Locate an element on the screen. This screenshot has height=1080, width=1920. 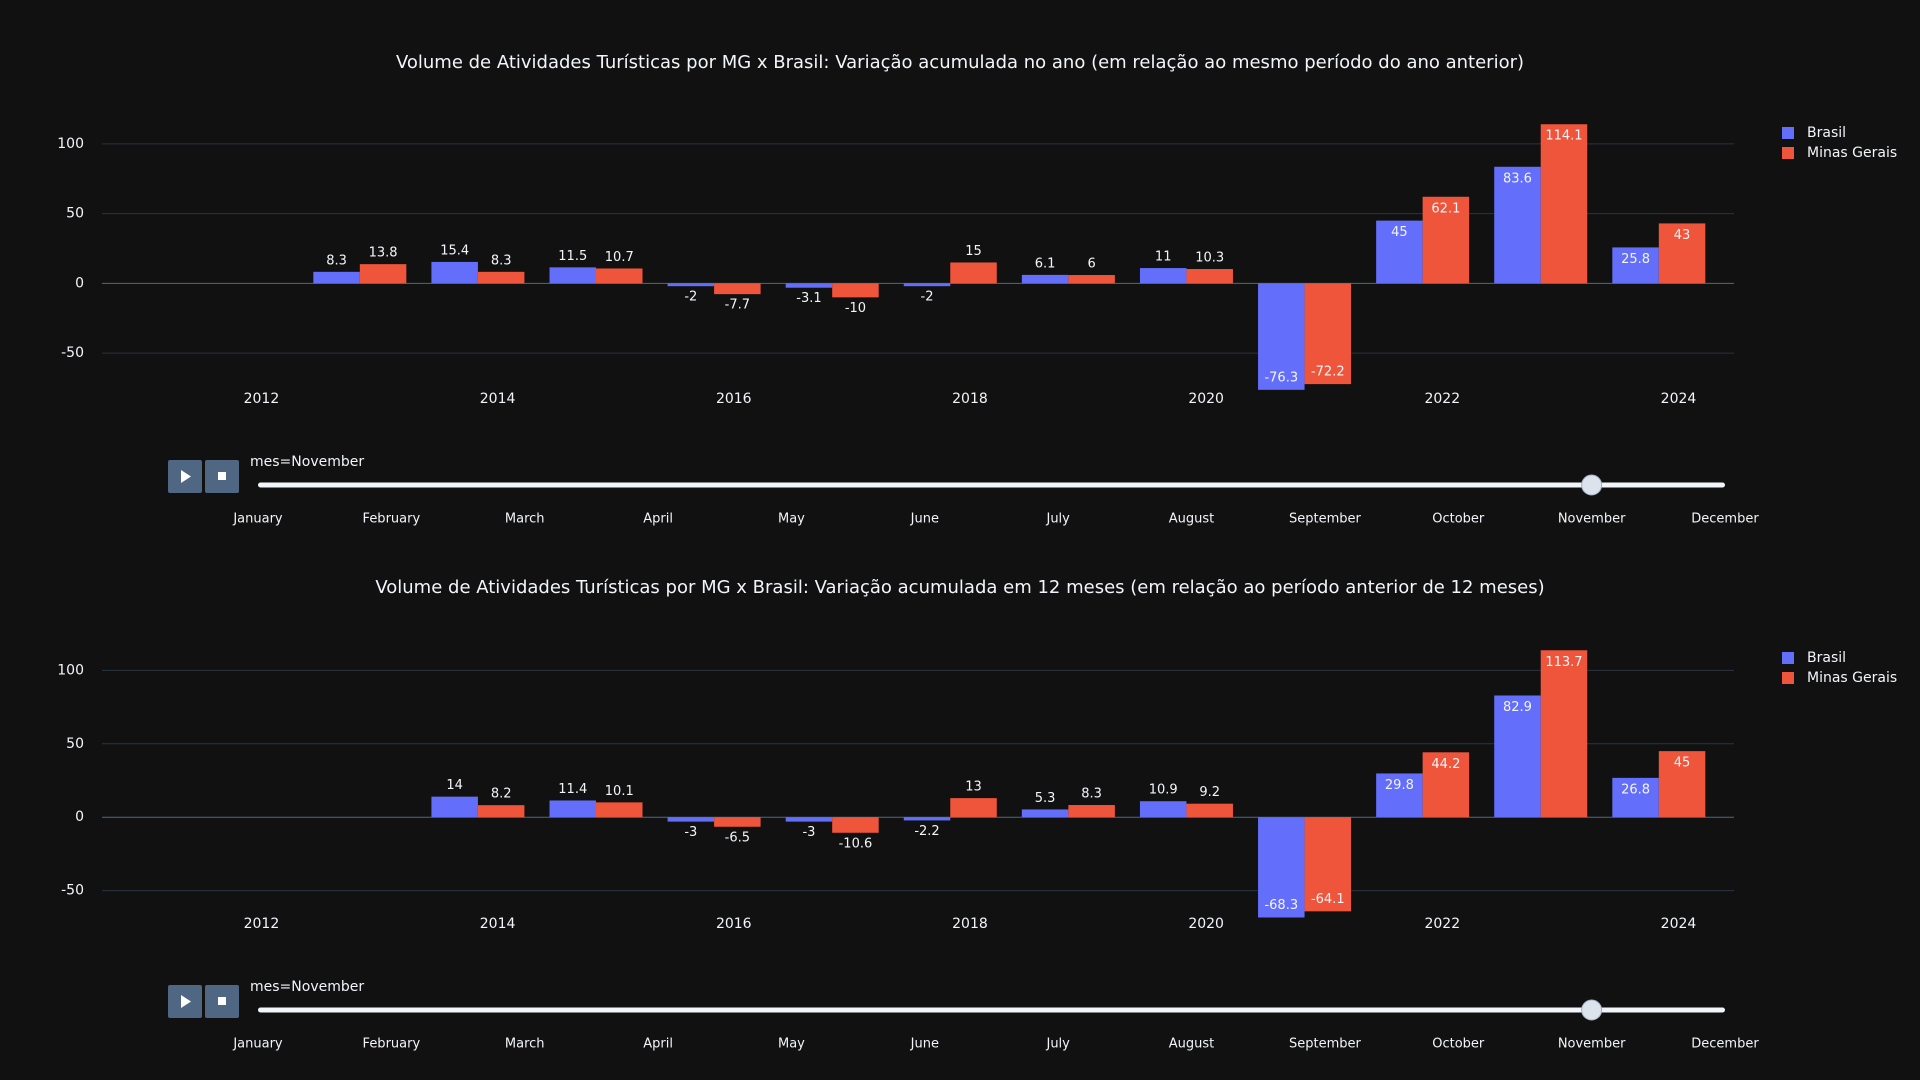
data-label: 44.2 is located at coordinates (1445, 764).